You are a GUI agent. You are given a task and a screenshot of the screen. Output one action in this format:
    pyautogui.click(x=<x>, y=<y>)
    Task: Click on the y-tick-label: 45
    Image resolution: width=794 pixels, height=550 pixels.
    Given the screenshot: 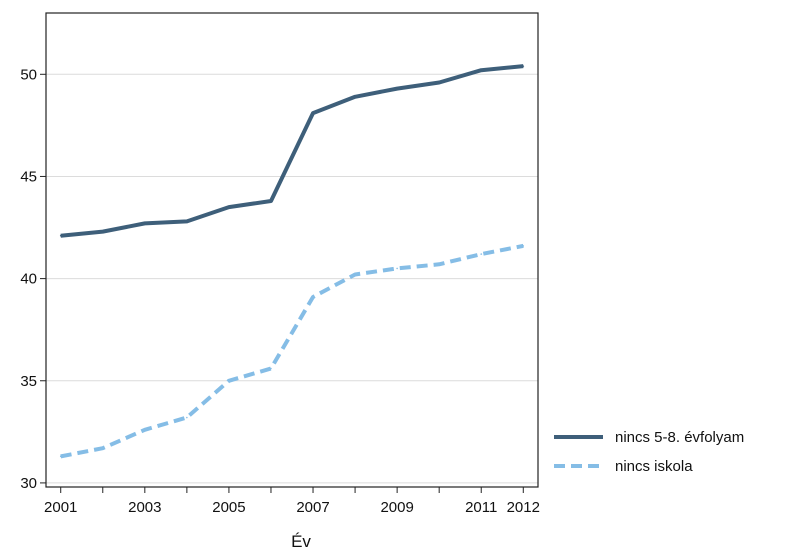 What is the action you would take?
    pyautogui.click(x=28, y=176)
    